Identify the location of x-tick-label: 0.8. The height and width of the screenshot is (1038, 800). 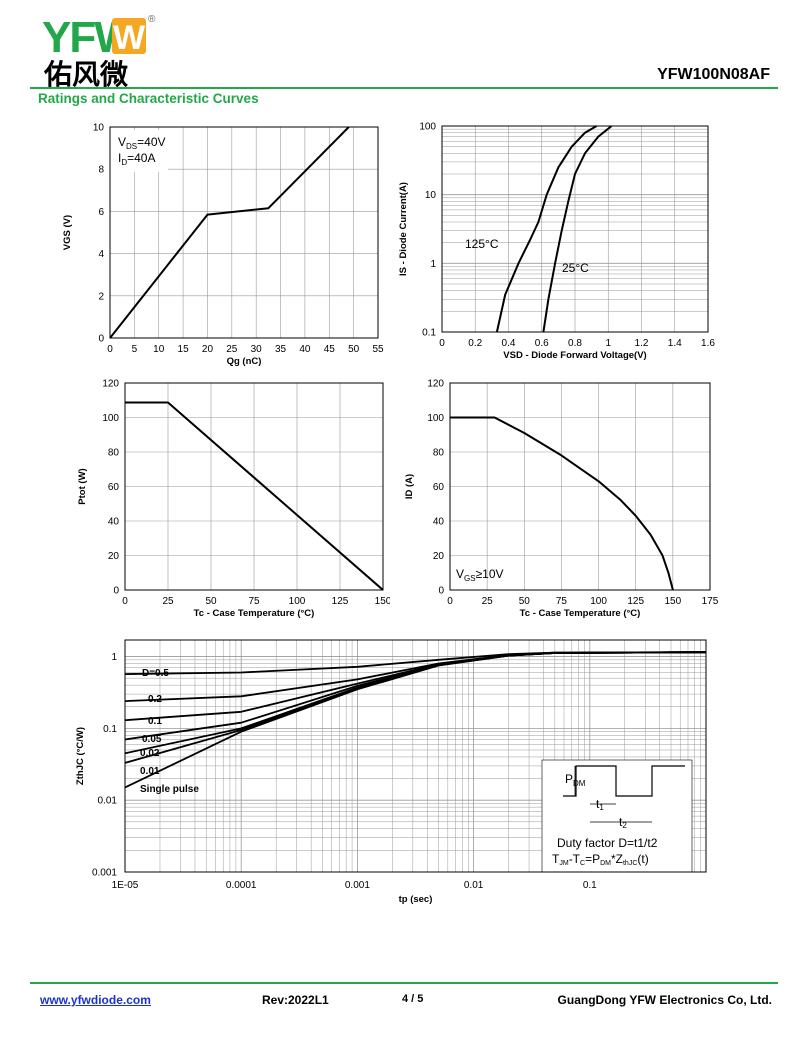
(575, 343).